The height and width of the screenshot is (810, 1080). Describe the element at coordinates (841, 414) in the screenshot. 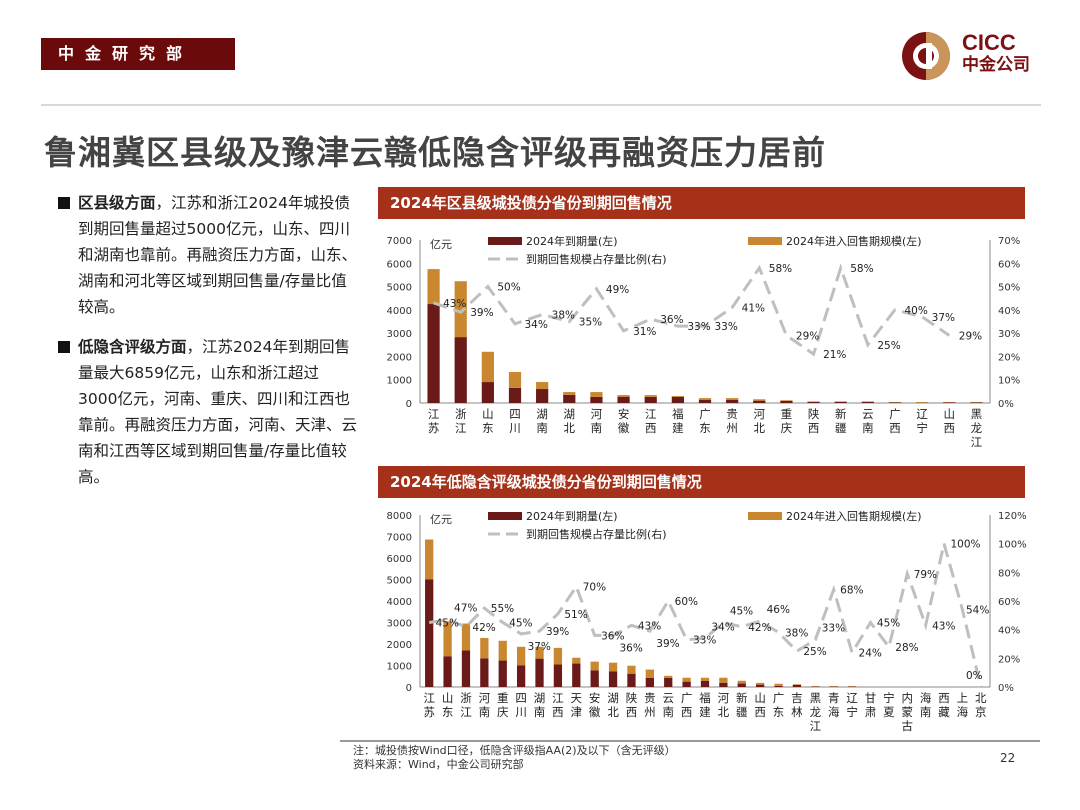

I see `x-tick-label: 新` at that location.